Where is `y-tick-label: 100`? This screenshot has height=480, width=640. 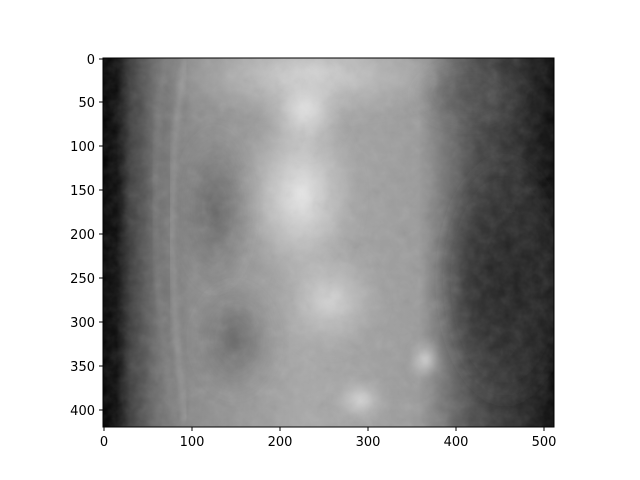 y-tick-label: 100 is located at coordinates (82, 147).